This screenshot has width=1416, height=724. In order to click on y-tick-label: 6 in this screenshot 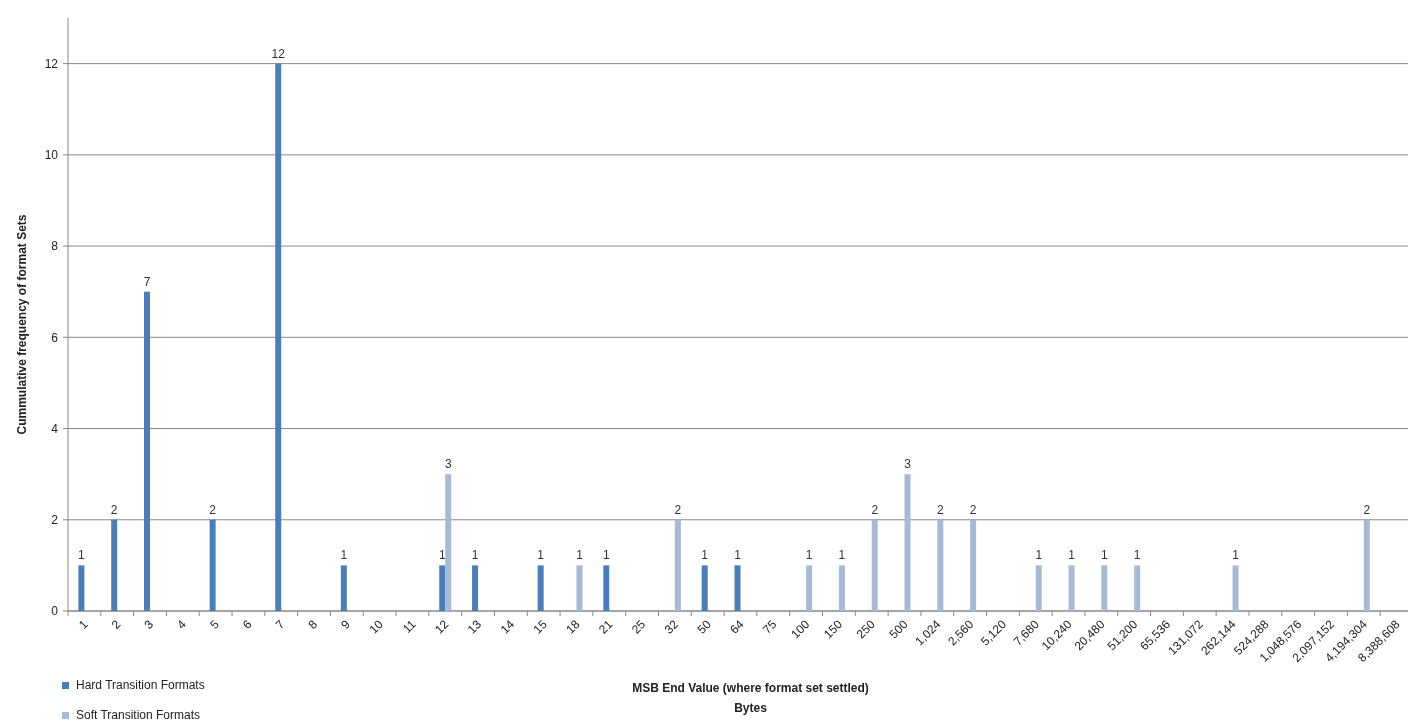, I will do `click(55, 337)`.